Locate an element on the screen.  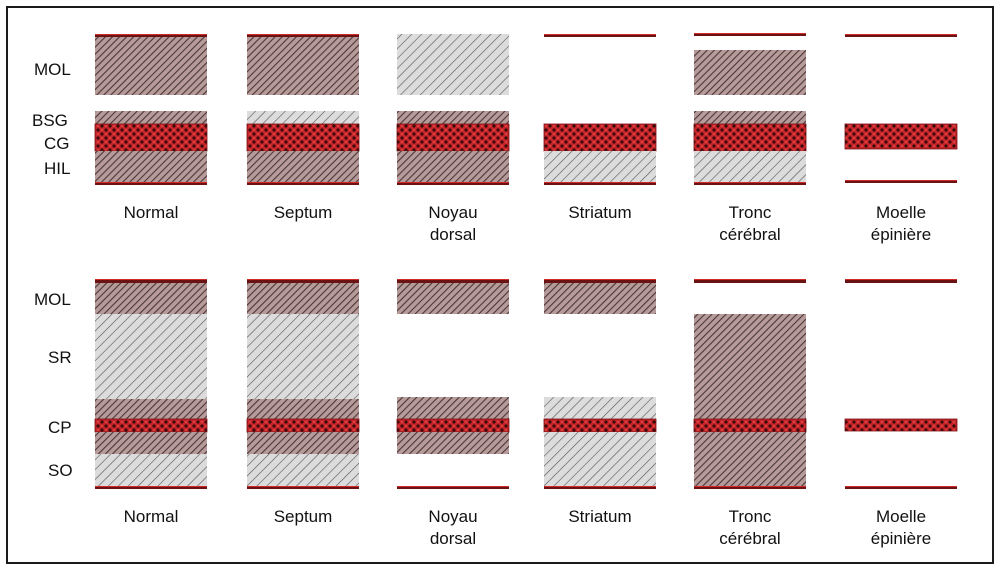
top-layer-labels: MOL BSG CG HIL is located at coordinates (51, 119).